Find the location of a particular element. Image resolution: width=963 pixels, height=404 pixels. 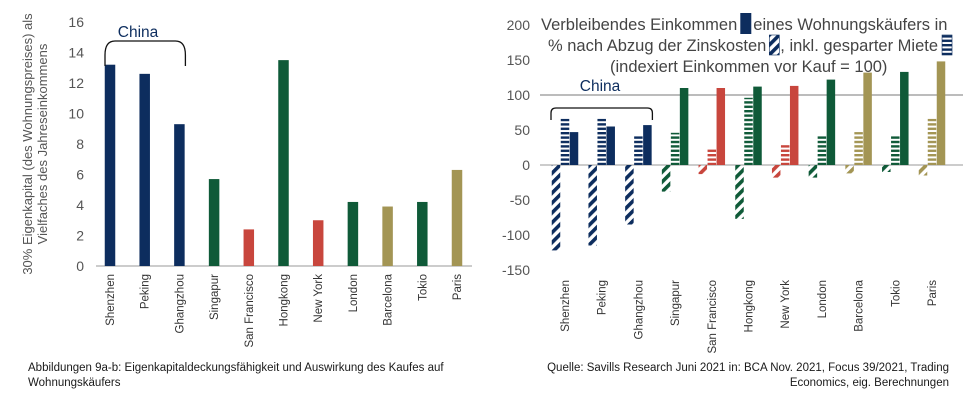

y-tick-label: 50 is located at coordinates (522, 130).